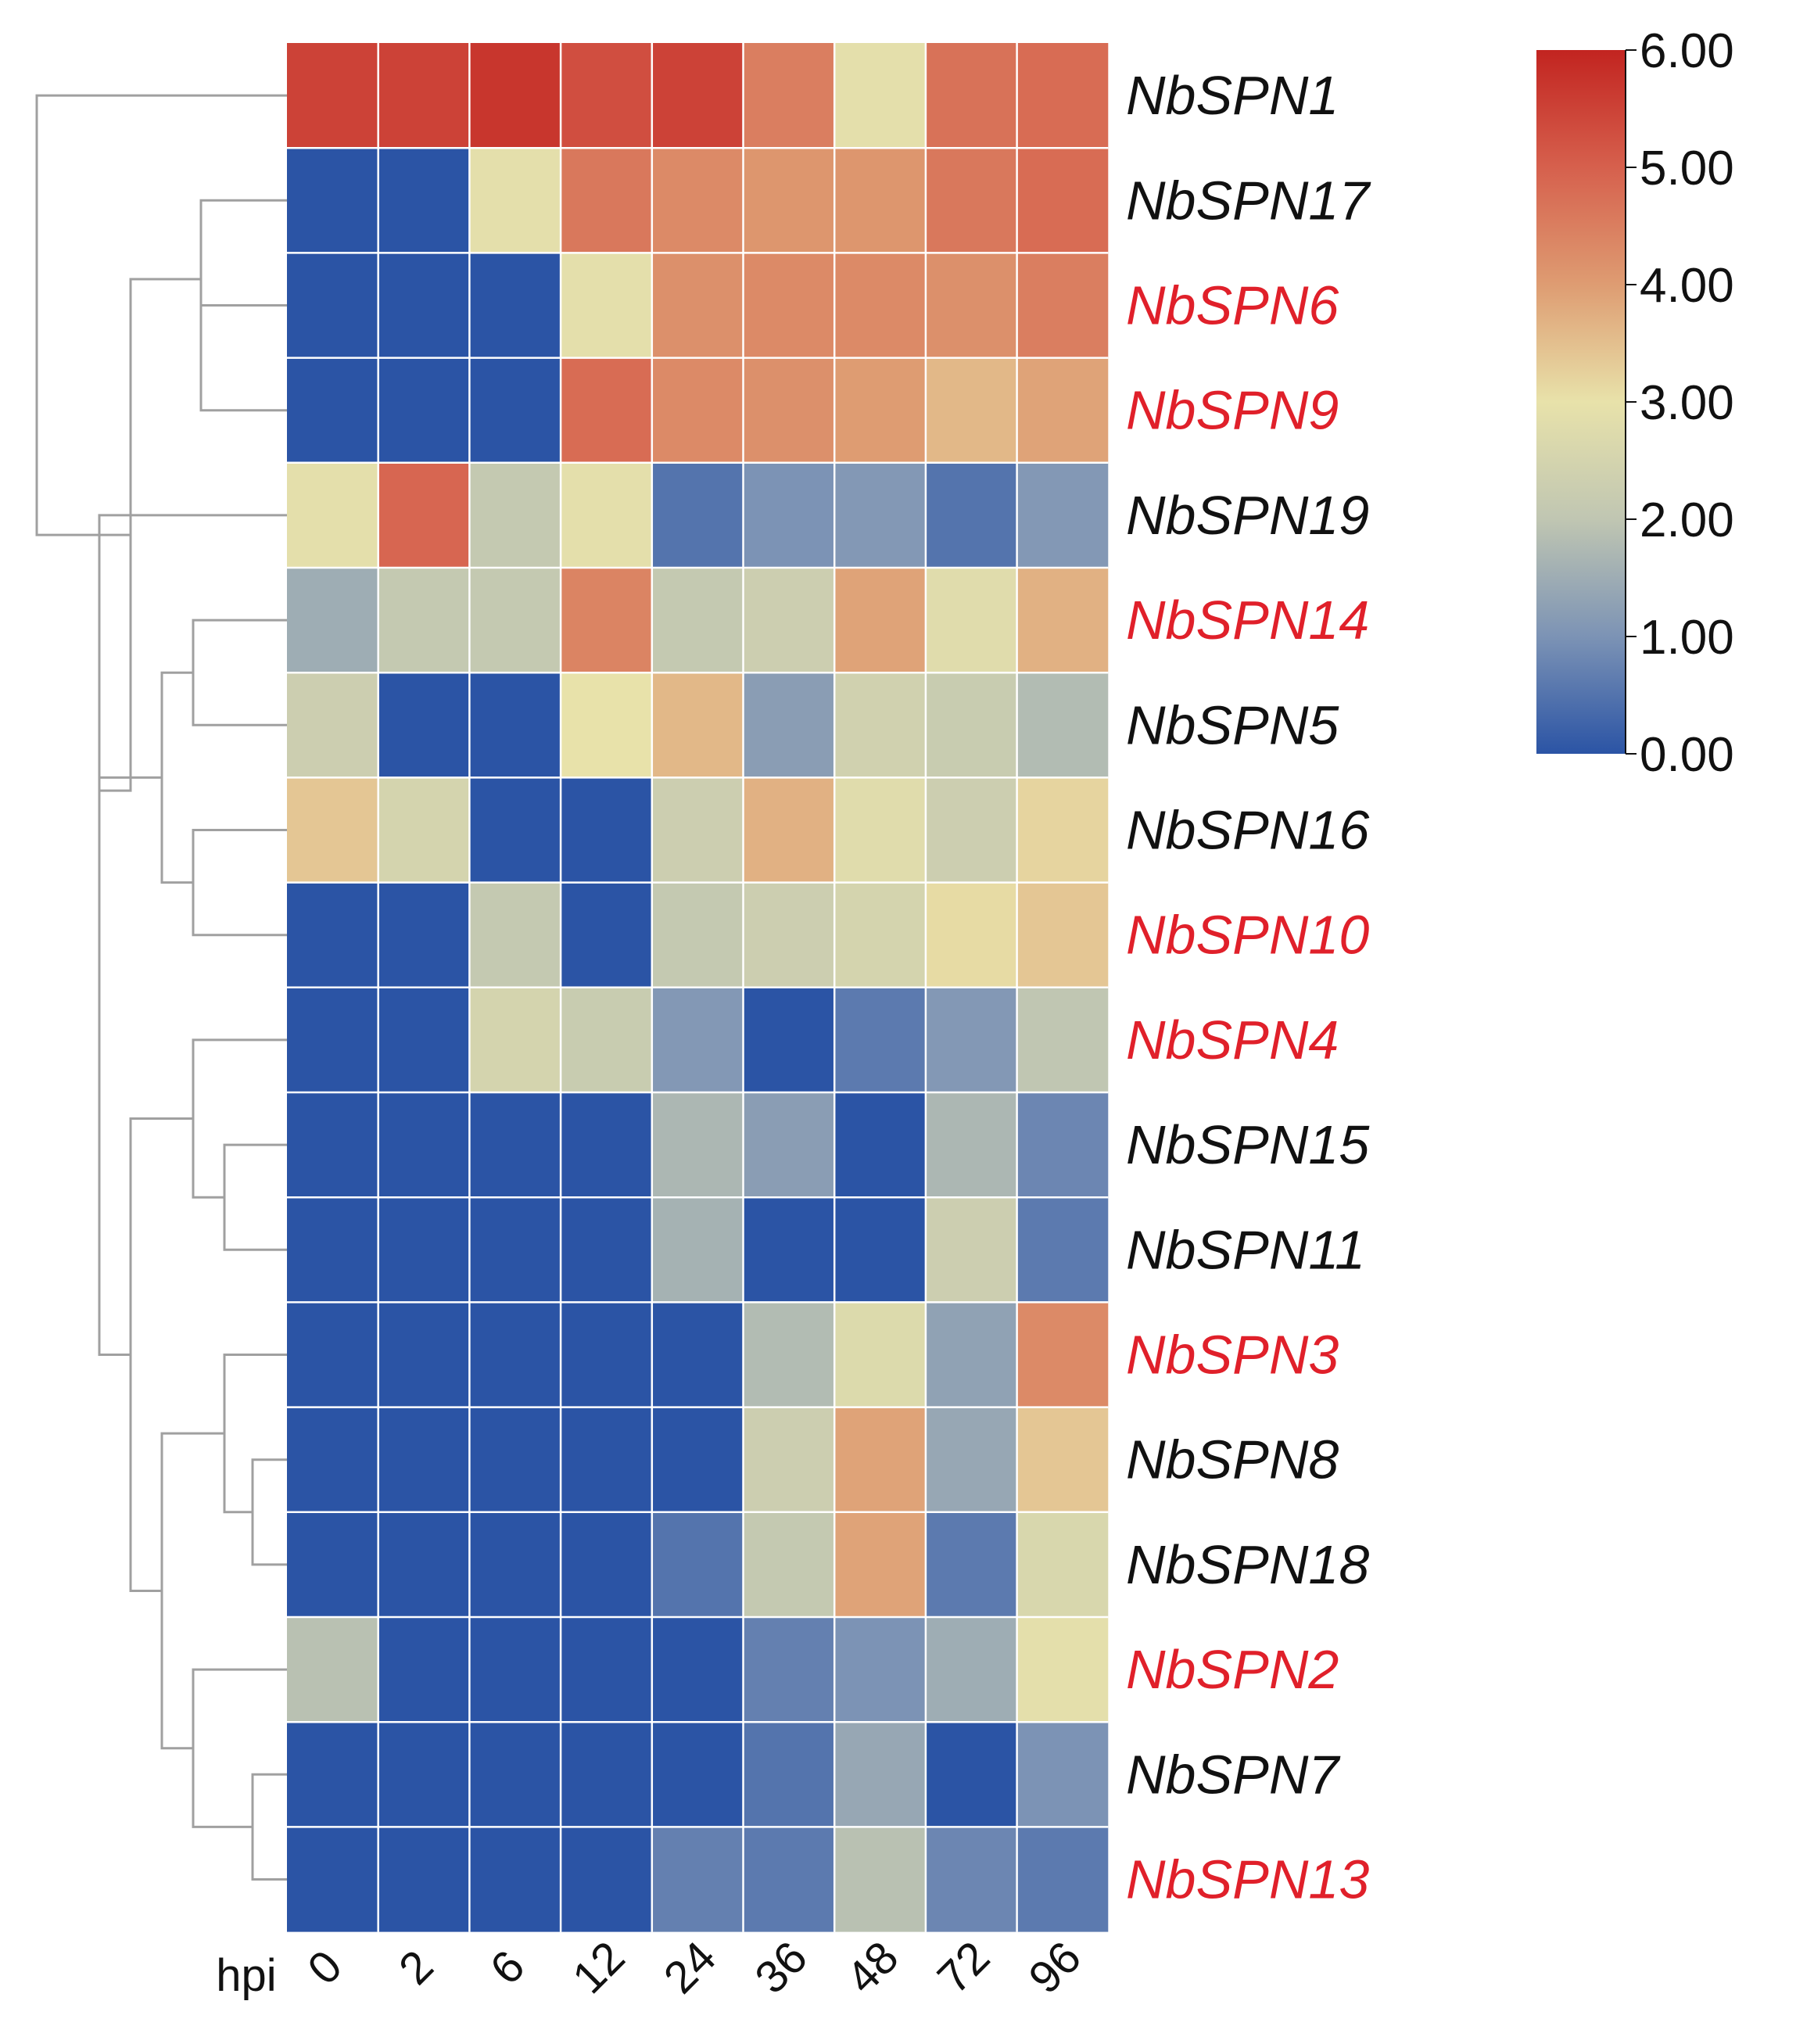 The width and height of the screenshot is (1814, 2044). What do you see at coordinates (1248, 201) in the screenshot?
I see `gene-label: NbSPN17` at bounding box center [1248, 201].